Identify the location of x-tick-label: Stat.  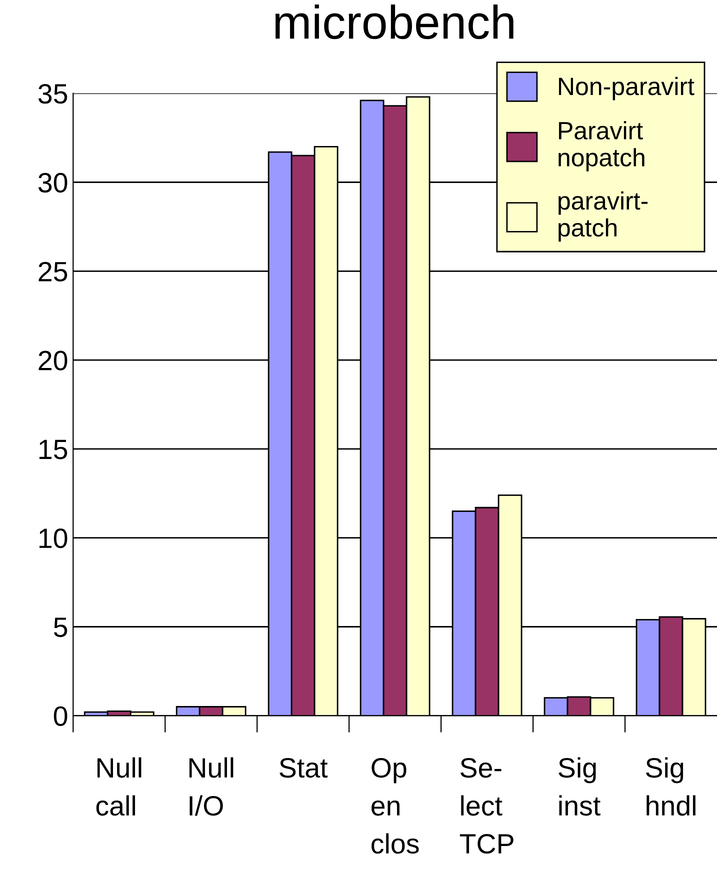
(304, 768).